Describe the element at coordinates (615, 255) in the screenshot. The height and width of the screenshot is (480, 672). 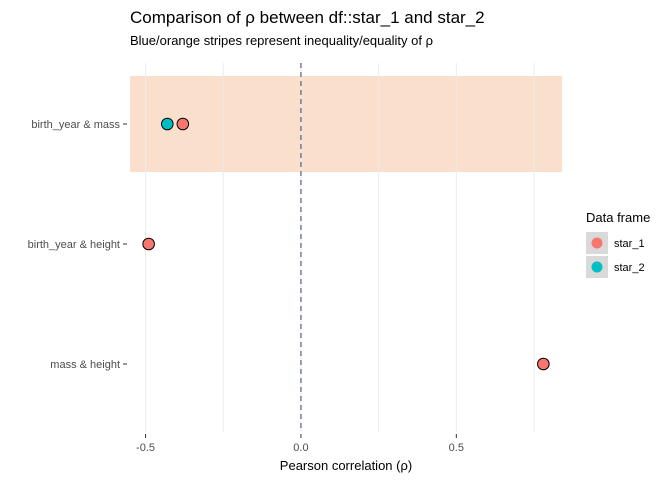
I see `legend-items: star_1 star_2` at that location.